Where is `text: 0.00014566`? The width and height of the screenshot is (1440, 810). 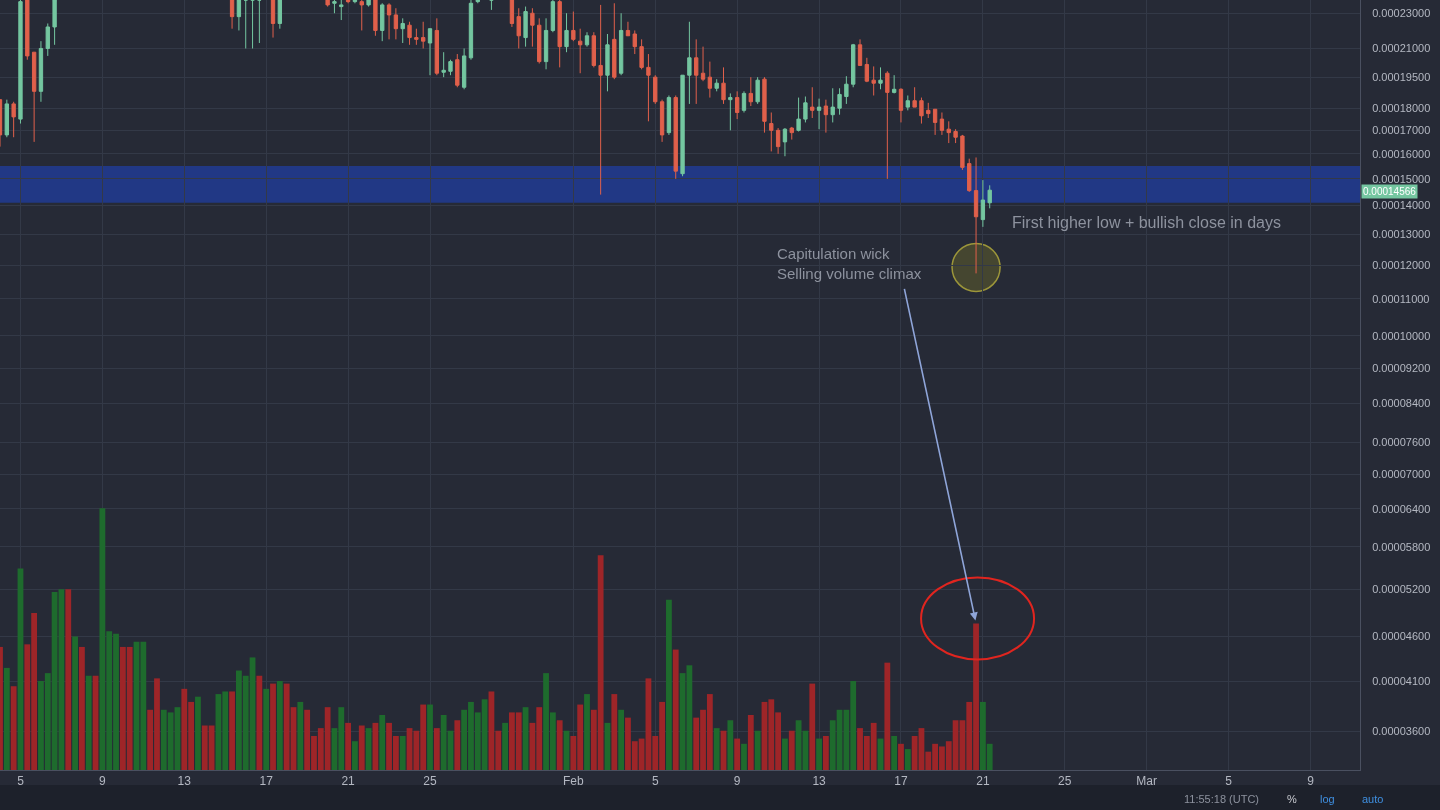 text: 0.00014566 is located at coordinates (1390, 191).